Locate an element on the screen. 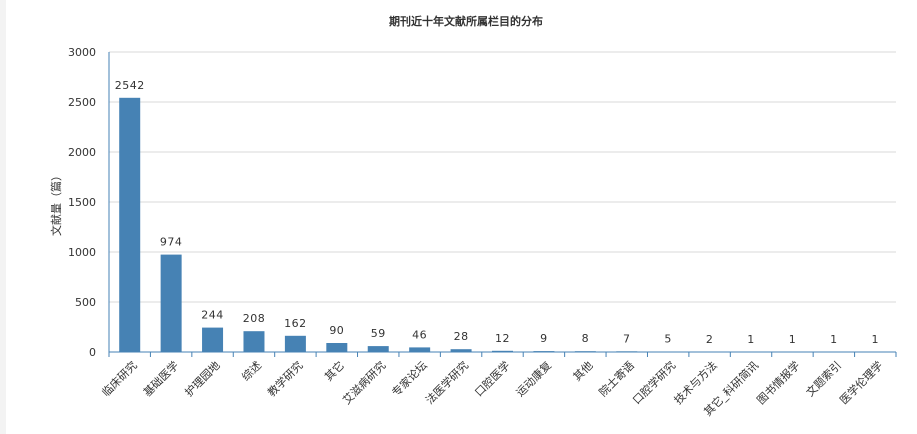 This screenshot has height=434, width=917. x-tick-label-11: 其他 is located at coordinates (583, 371).